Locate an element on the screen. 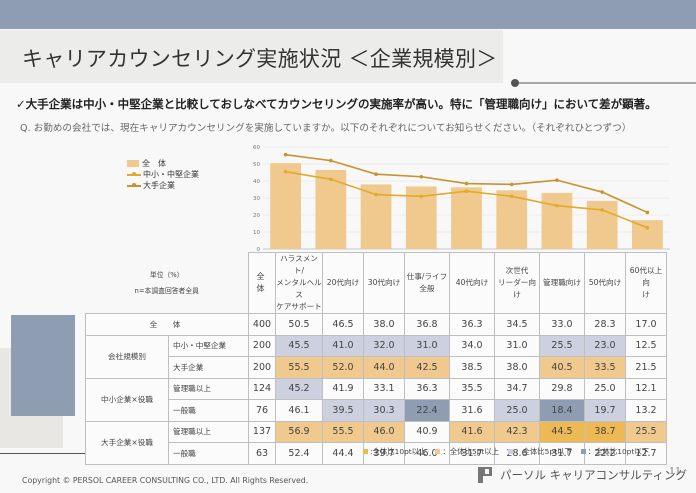 This screenshot has height=493, width=696. value-cell: 42.5 is located at coordinates (427, 367).